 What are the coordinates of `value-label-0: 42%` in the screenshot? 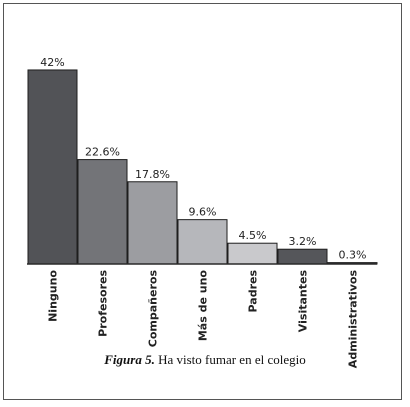 It's located at (52, 62).